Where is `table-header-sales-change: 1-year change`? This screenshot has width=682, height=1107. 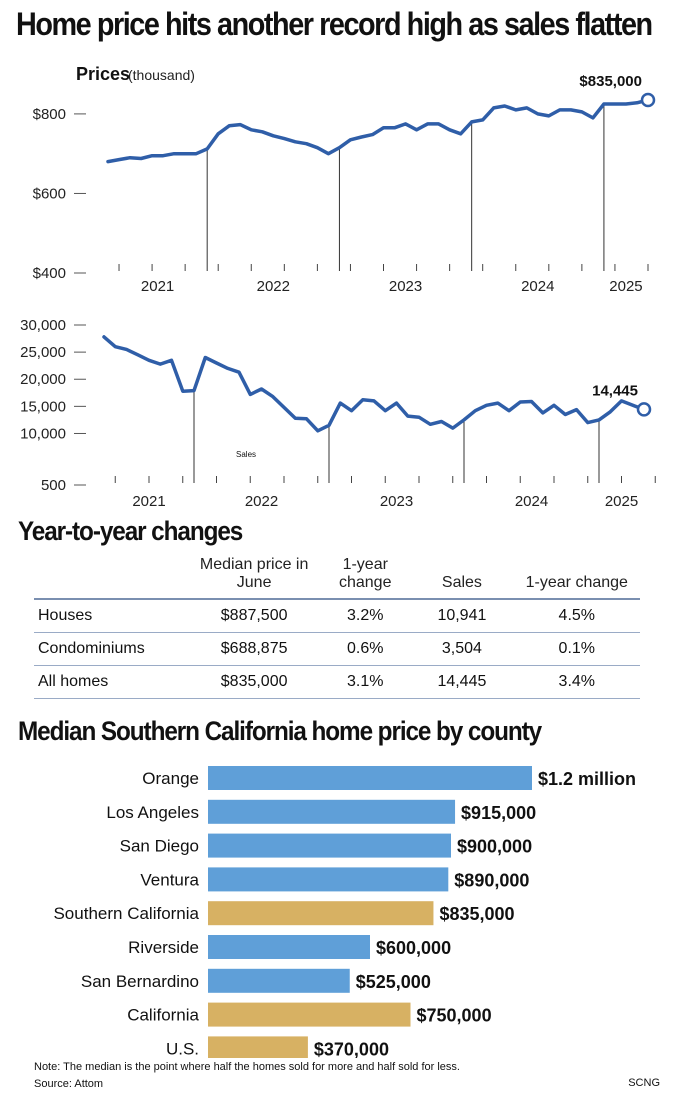
table-header-sales-change: 1-year change is located at coordinates (576, 578).